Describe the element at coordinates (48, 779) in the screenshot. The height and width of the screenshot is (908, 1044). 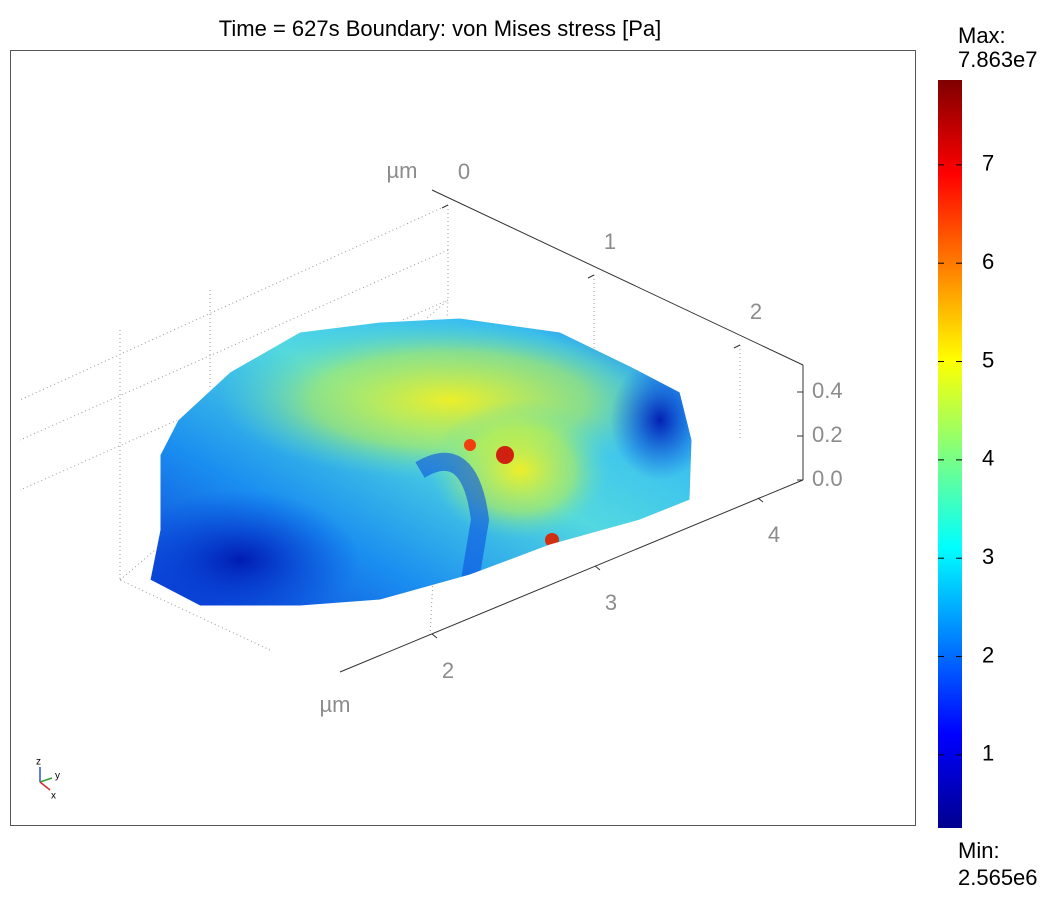
I see `triad: z y x` at that location.